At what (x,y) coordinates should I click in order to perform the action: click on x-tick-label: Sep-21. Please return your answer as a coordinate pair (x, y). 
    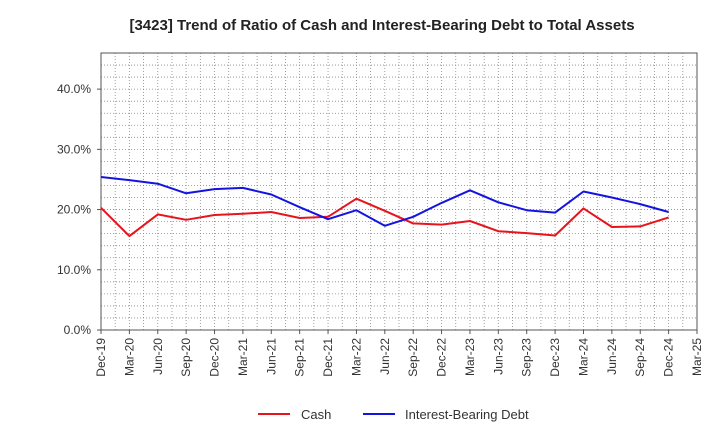
    Looking at the image, I should click on (300, 357).